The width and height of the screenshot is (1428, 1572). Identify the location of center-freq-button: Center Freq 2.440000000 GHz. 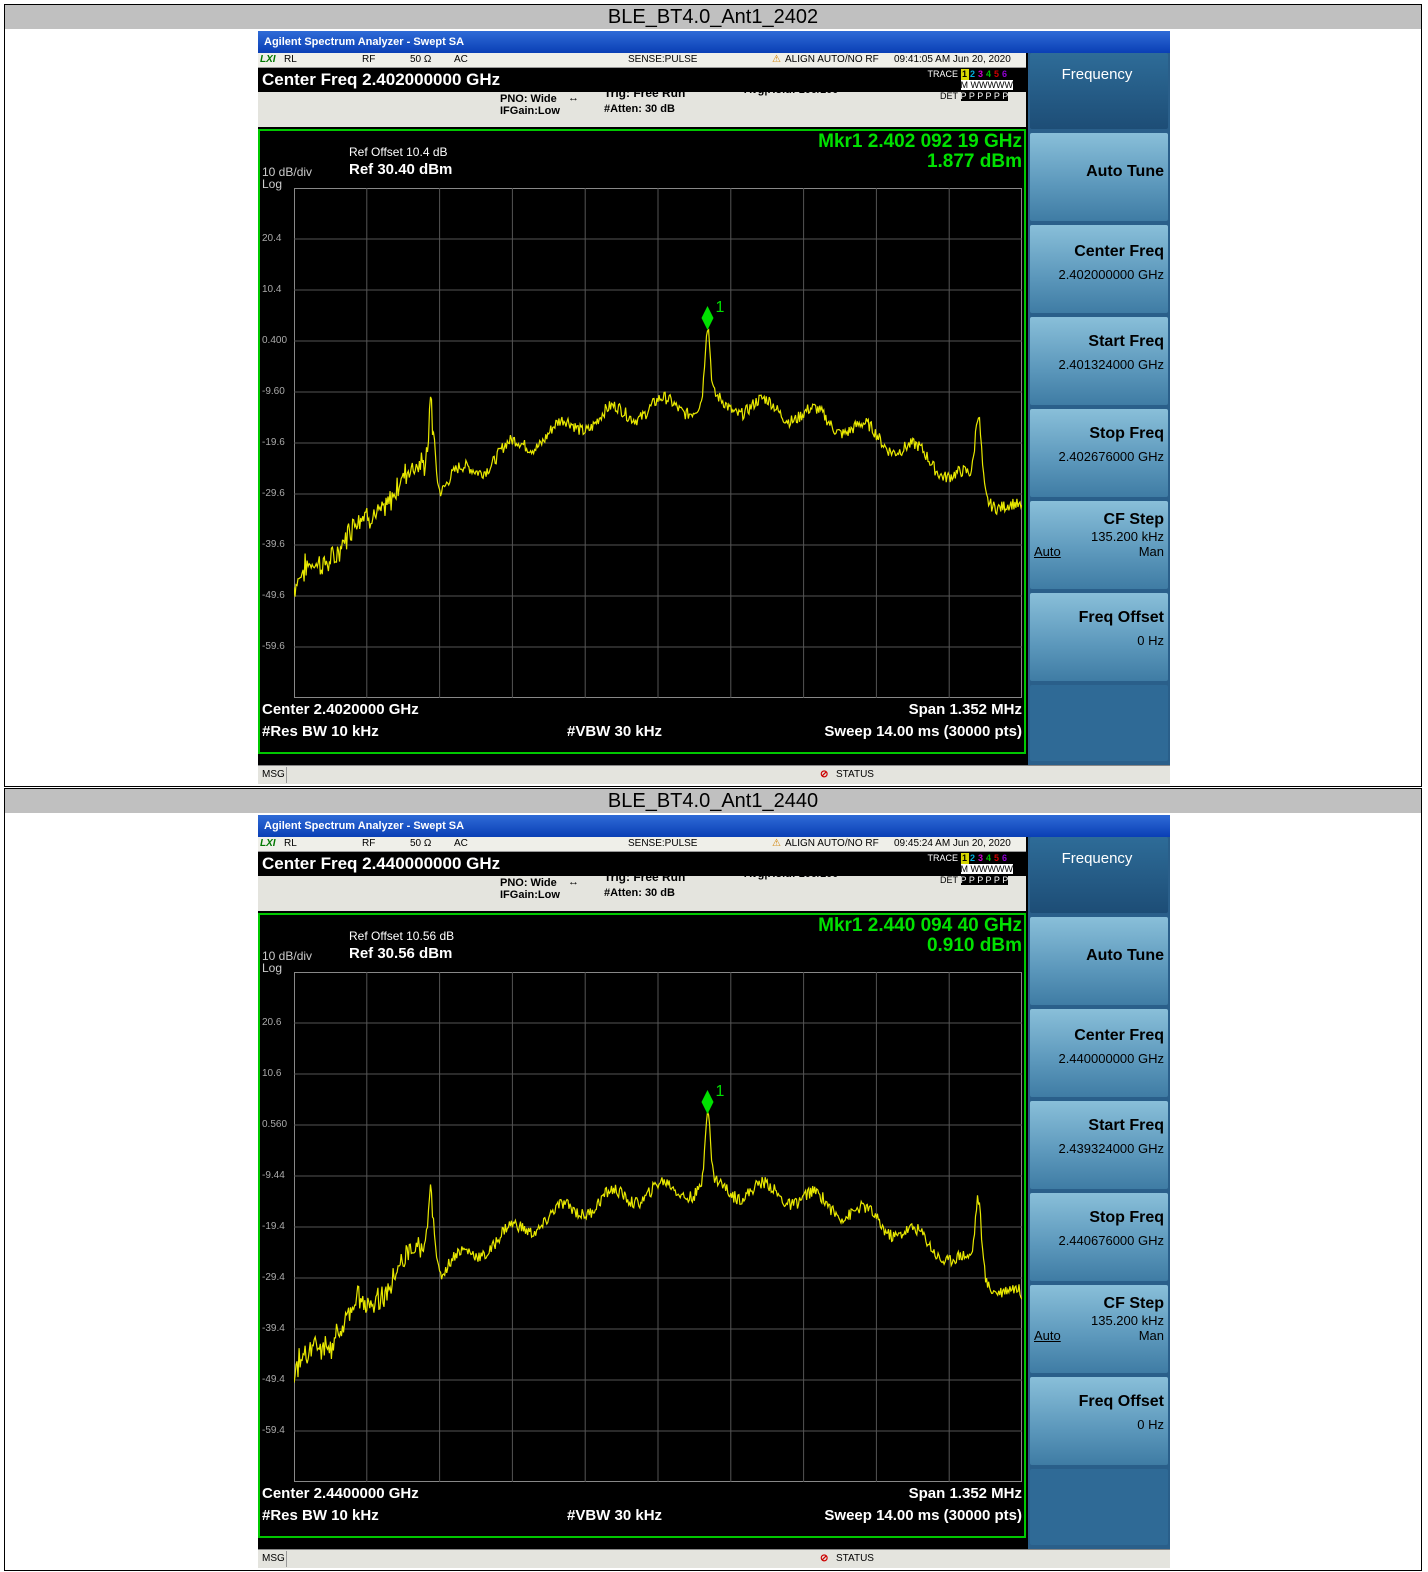
(1099, 1053).